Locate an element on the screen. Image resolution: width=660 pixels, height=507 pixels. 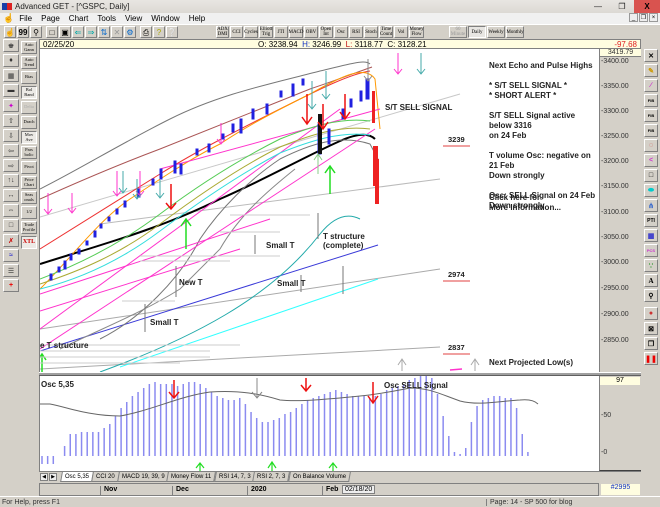
study-bol-band: Bol Band is located at coordinates (29, 92).